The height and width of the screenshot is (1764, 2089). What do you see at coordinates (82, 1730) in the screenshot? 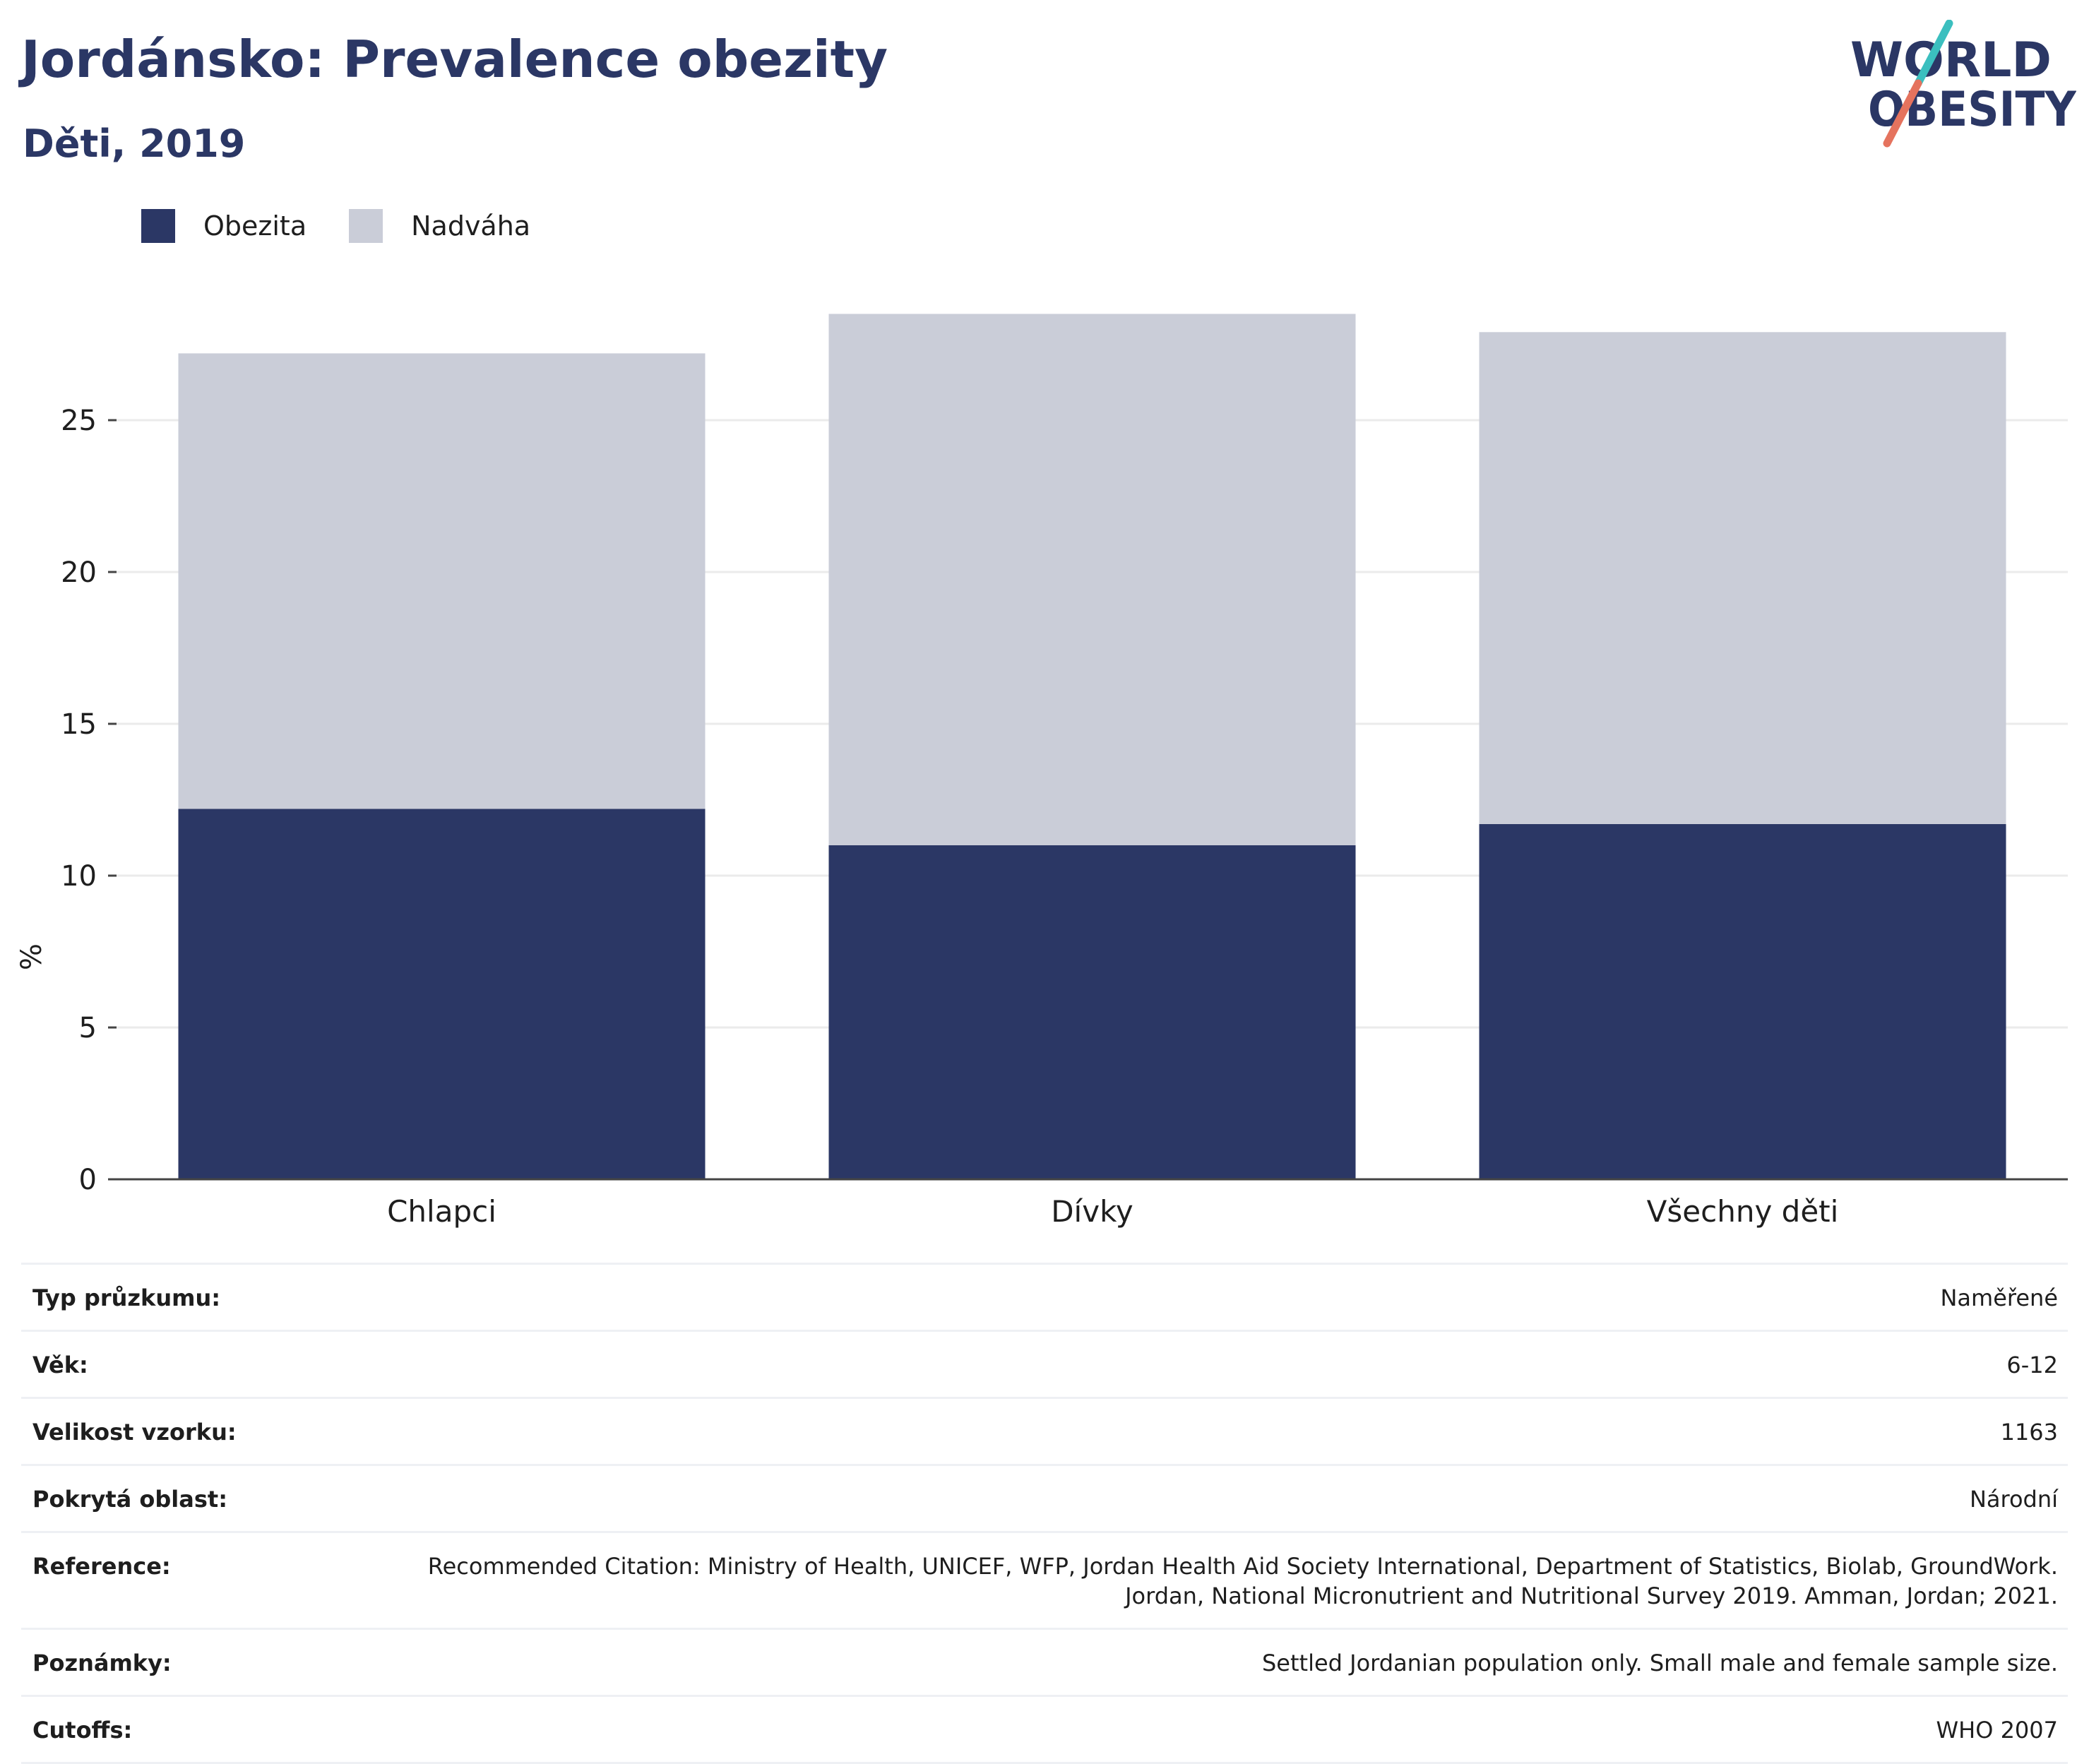
I see `info-label: Cutoffs:` at bounding box center [82, 1730].